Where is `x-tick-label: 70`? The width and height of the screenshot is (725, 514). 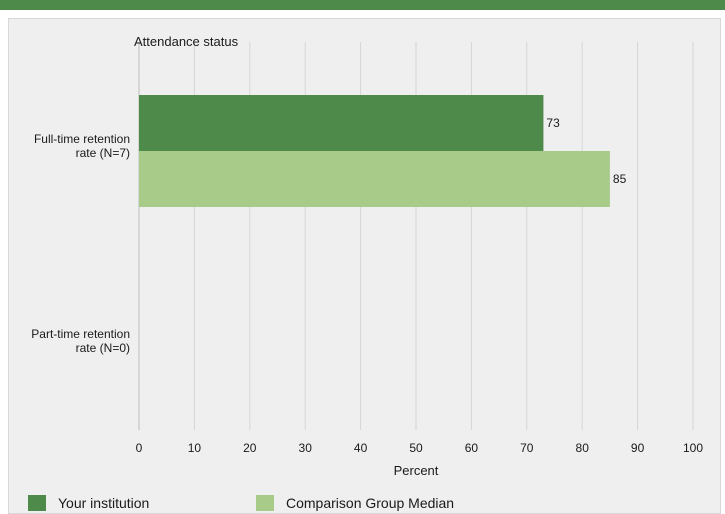 x-tick-label: 70 is located at coordinates (527, 448).